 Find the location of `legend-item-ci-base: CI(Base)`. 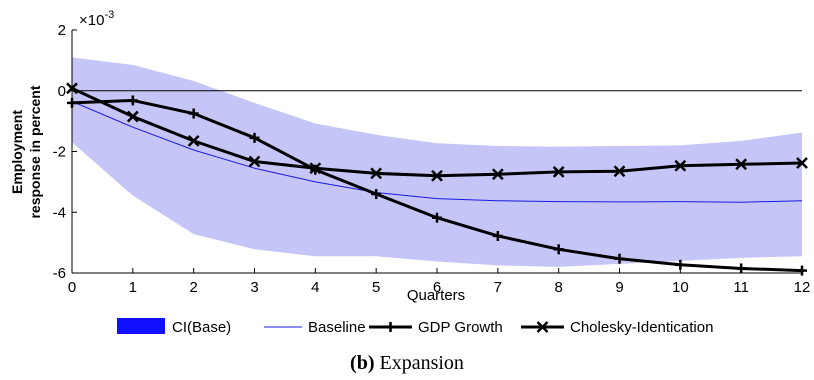

legend-item-ci-base: CI(Base) is located at coordinates (174, 327).